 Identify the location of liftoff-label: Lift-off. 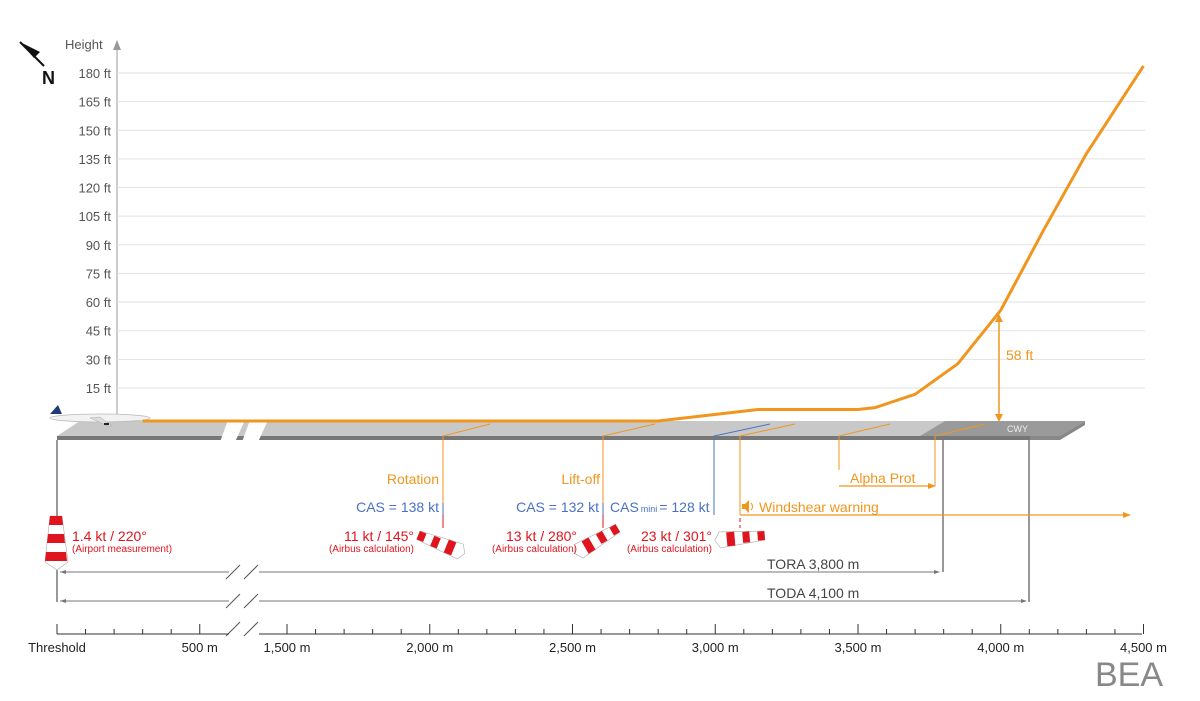
(580, 479).